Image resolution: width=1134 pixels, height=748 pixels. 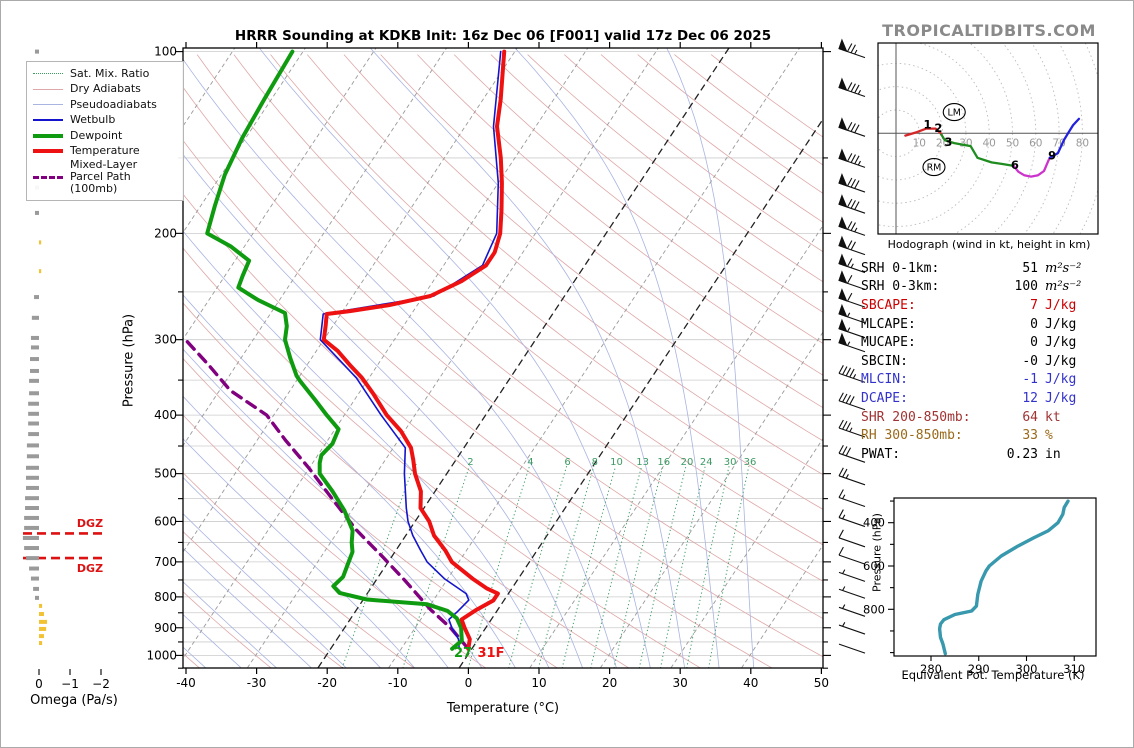 What do you see at coordinates (979, 669) in the screenshot?
I see `theta-e-x-tick: 290` at bounding box center [979, 669].